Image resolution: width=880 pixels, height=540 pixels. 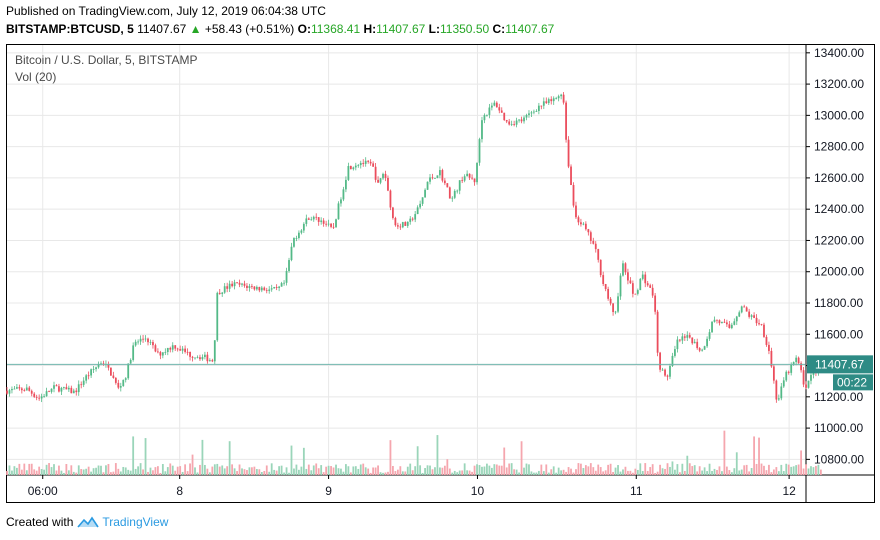 What do you see at coordinates (839, 84) in the screenshot?
I see `y-tick-label: 13200.00` at bounding box center [839, 84].